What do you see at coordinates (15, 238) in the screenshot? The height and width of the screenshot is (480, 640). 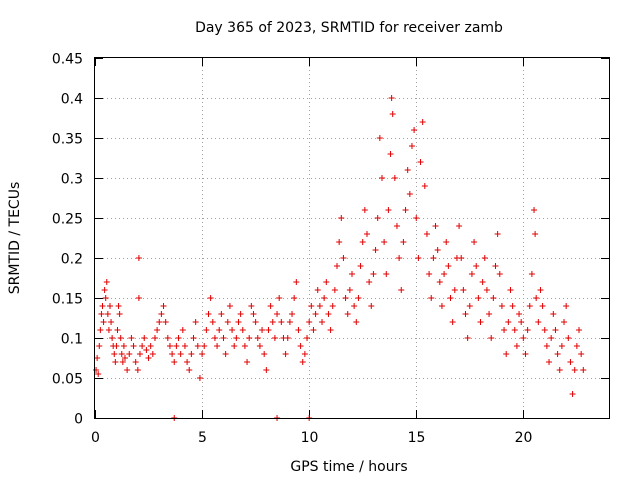 I see `y-axis-label: SRMTID / TECUs` at bounding box center [15, 238].